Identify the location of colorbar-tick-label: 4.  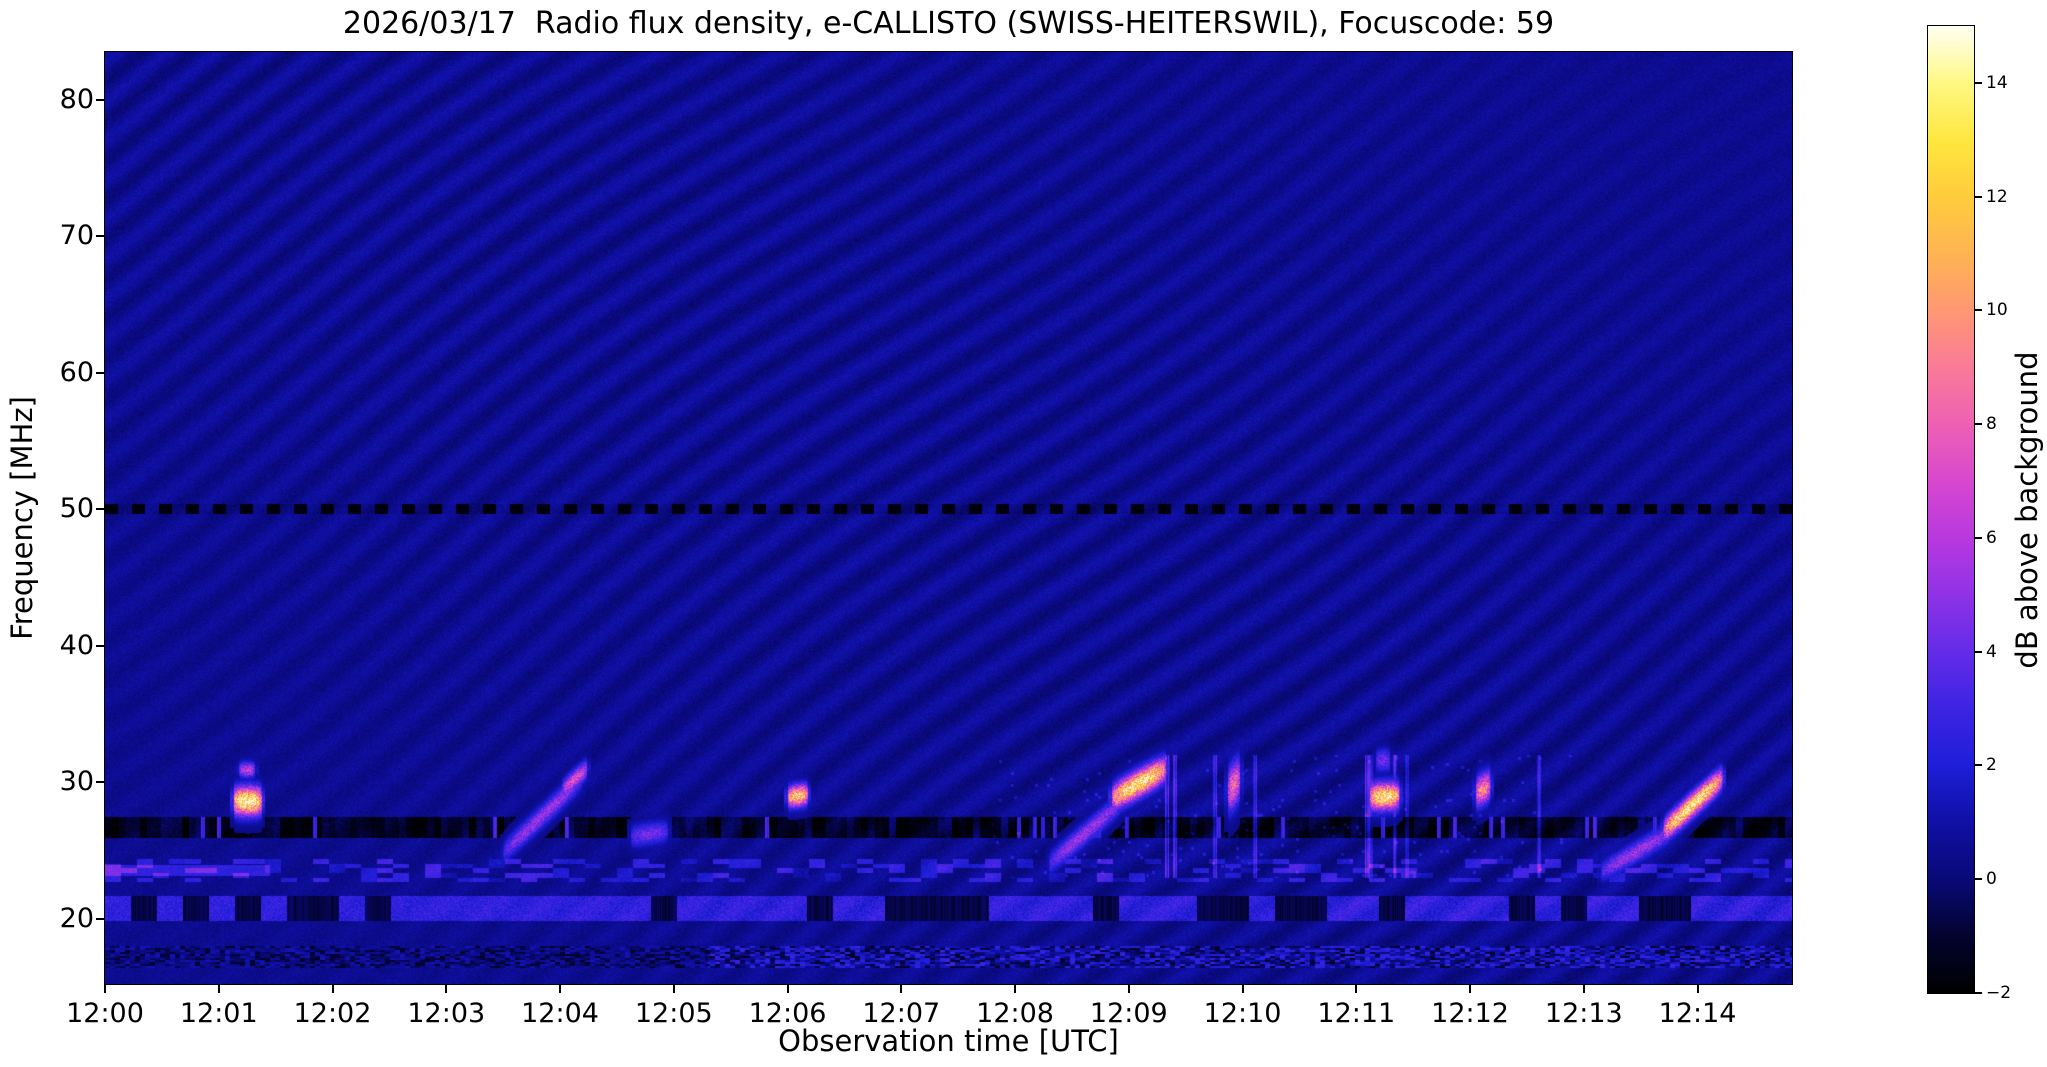
(1991, 651).